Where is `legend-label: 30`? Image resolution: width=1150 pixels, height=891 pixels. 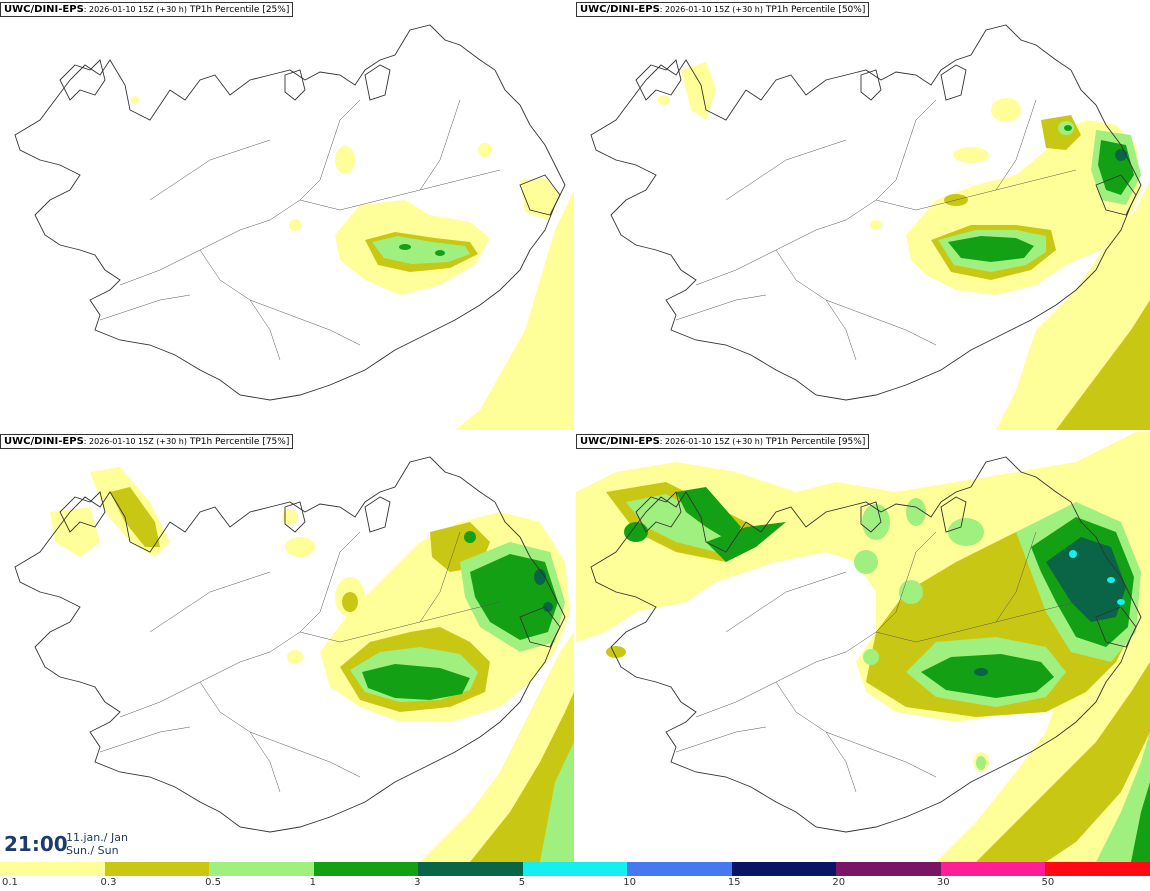
legend-label: 30 is located at coordinates (943, 882).